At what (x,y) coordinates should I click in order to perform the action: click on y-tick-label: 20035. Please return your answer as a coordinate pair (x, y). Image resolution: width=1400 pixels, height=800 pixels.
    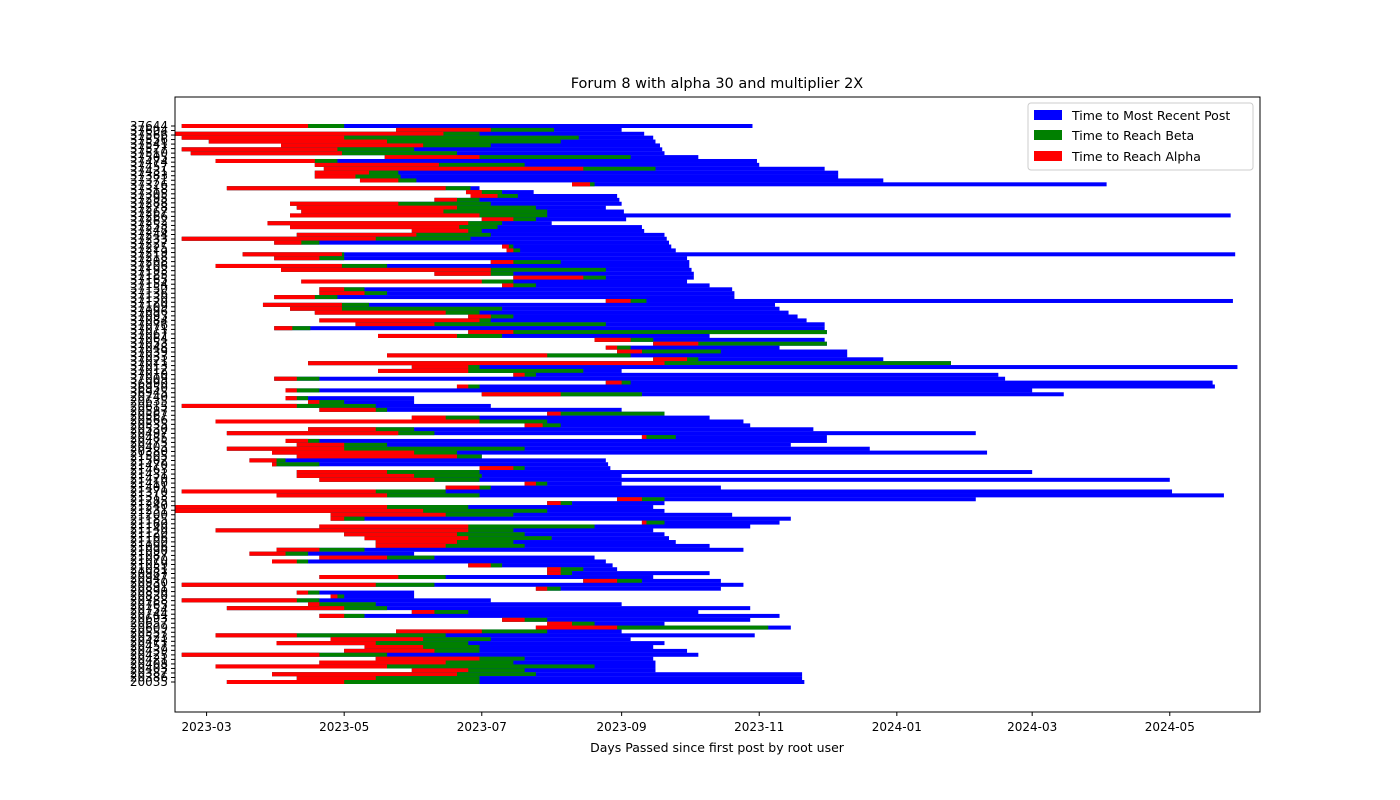
    Looking at the image, I should click on (149, 682).